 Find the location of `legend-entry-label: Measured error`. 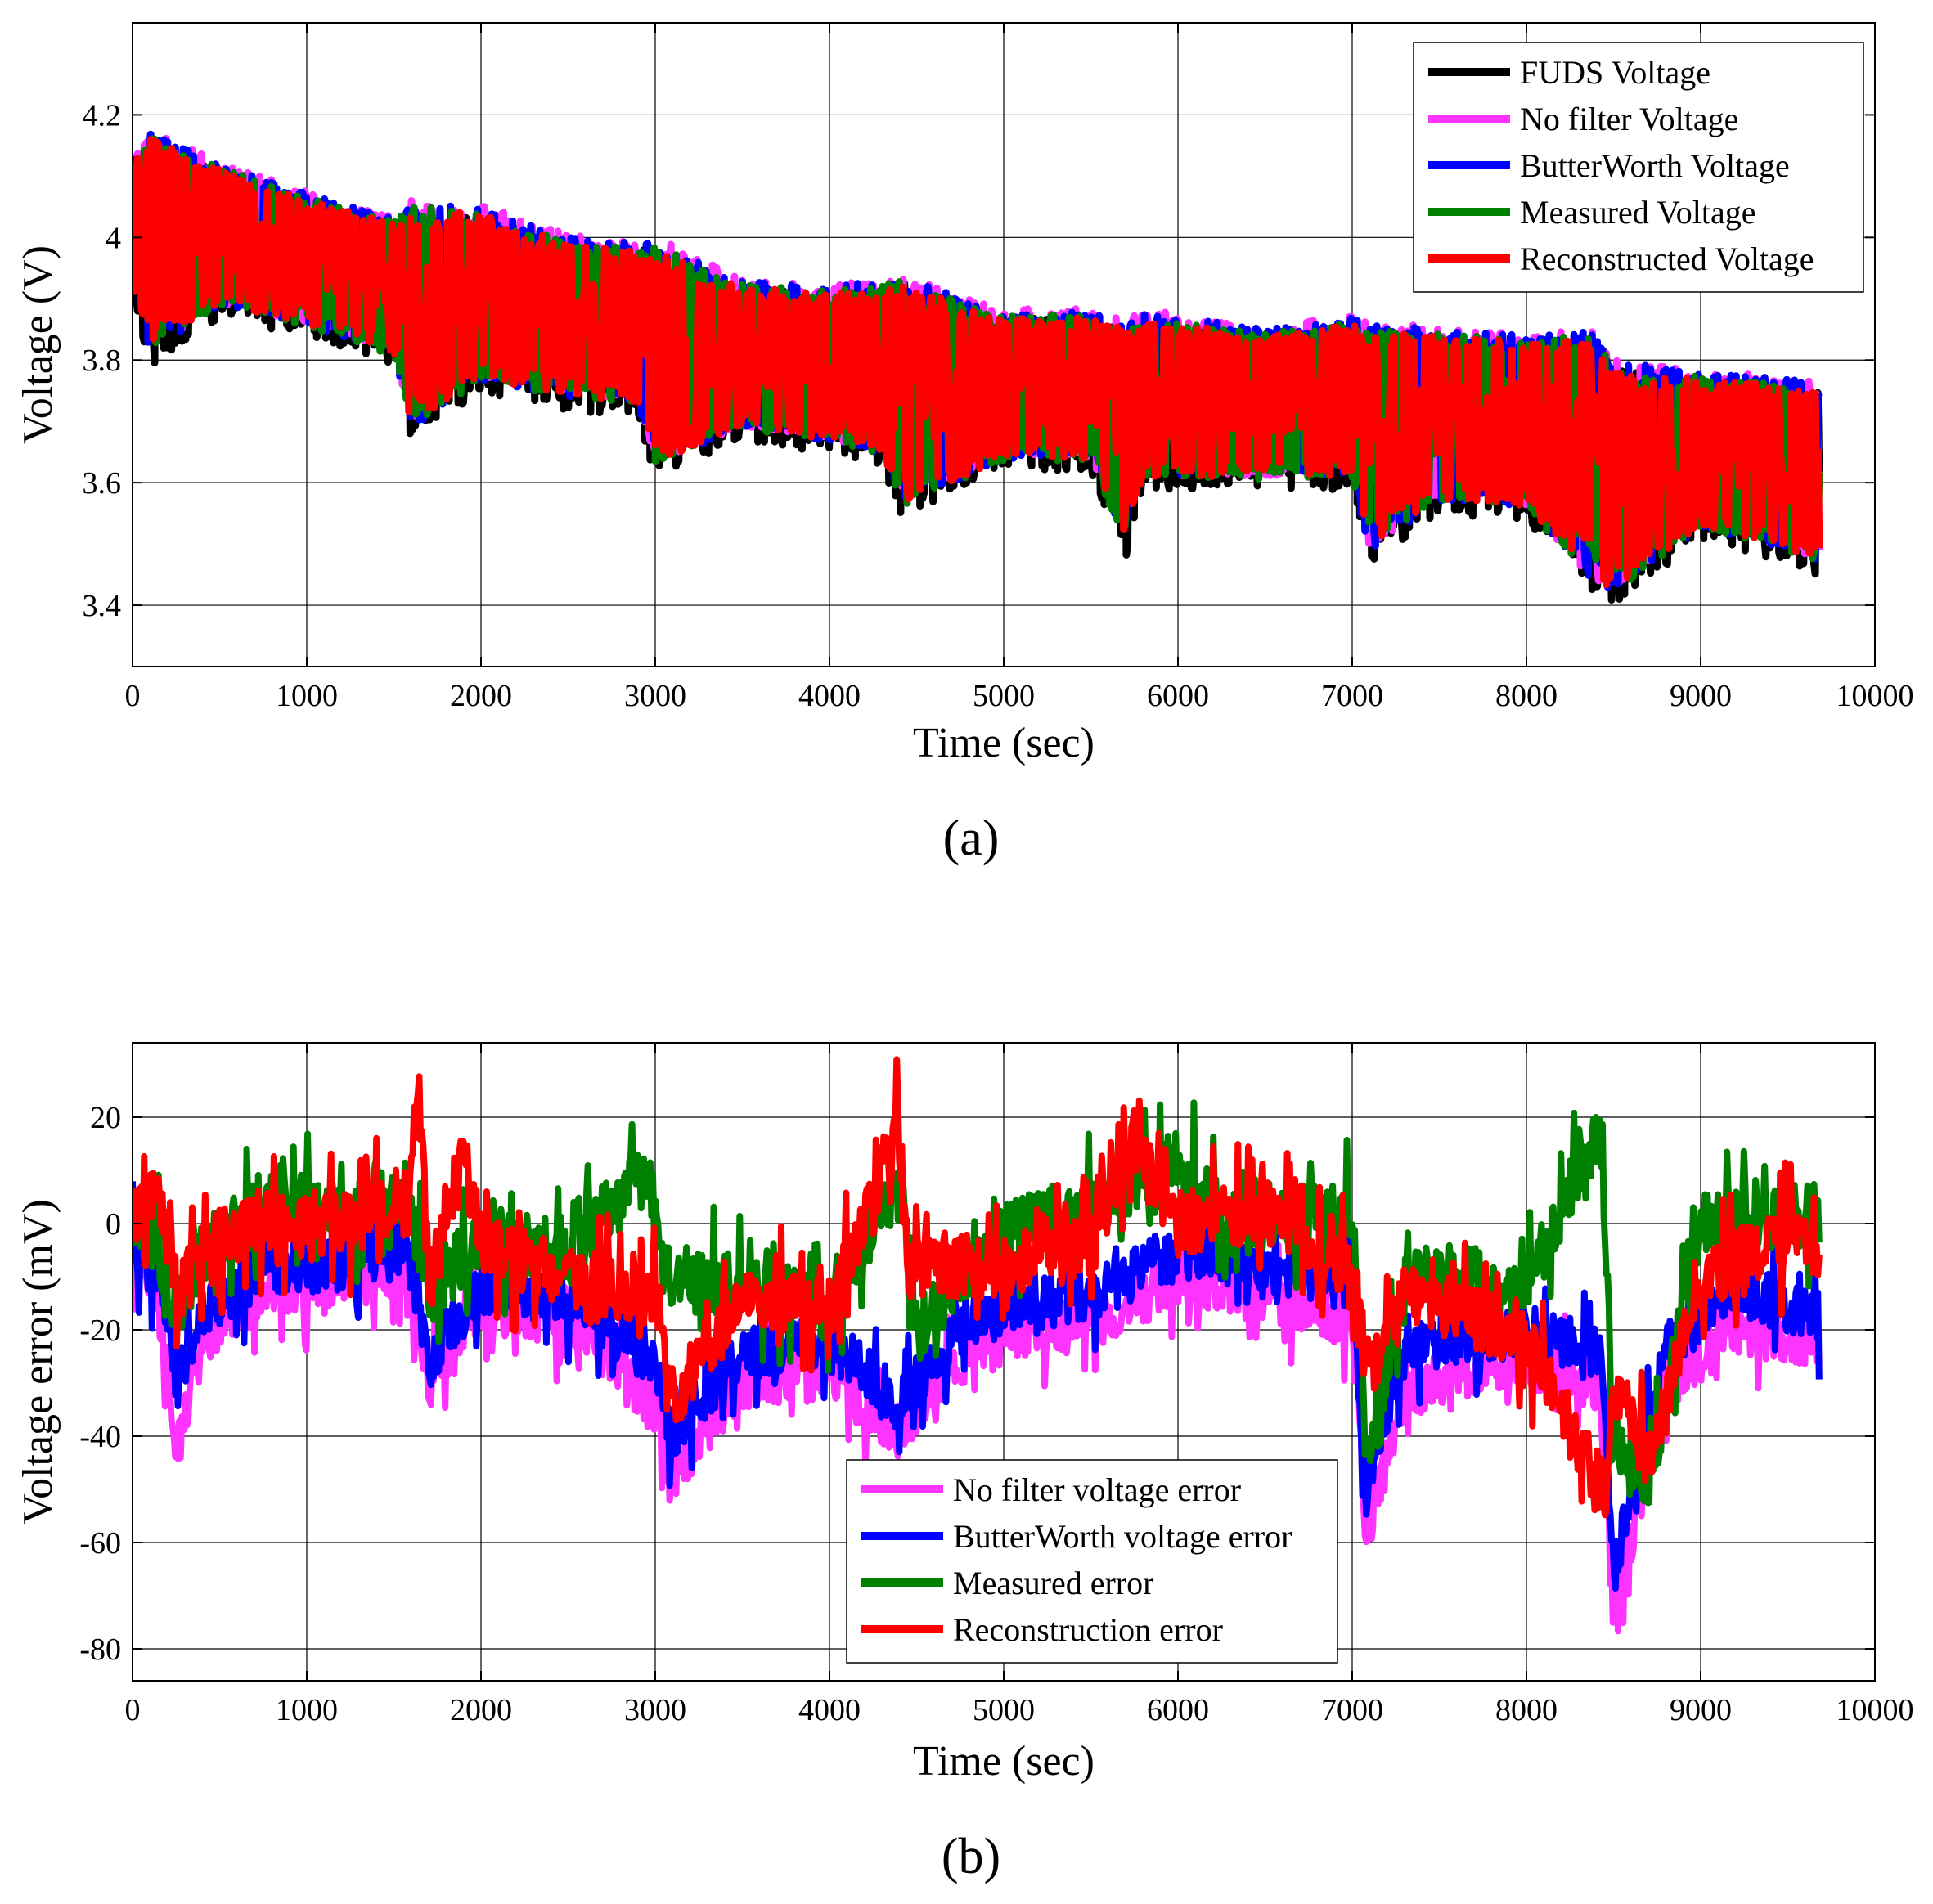

legend-entry-label: Measured error is located at coordinates (1053, 1583).